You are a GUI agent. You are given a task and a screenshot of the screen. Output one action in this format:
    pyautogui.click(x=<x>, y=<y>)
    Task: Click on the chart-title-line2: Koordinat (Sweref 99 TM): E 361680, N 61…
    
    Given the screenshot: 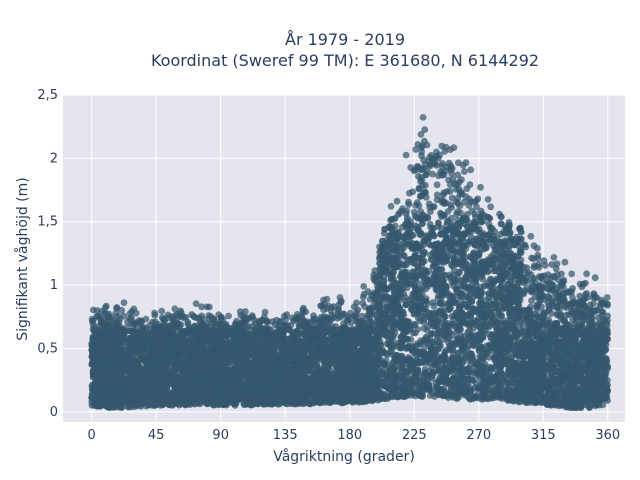 What is the action you would take?
    pyautogui.click(x=345, y=60)
    